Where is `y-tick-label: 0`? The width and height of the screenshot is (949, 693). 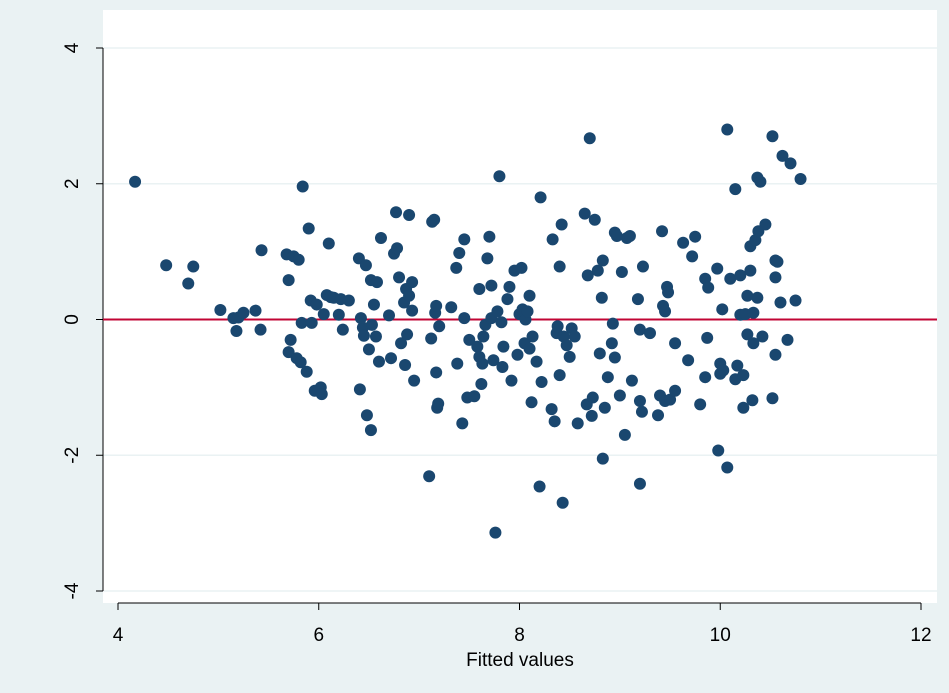 y-tick-label: 0 is located at coordinates (72, 319).